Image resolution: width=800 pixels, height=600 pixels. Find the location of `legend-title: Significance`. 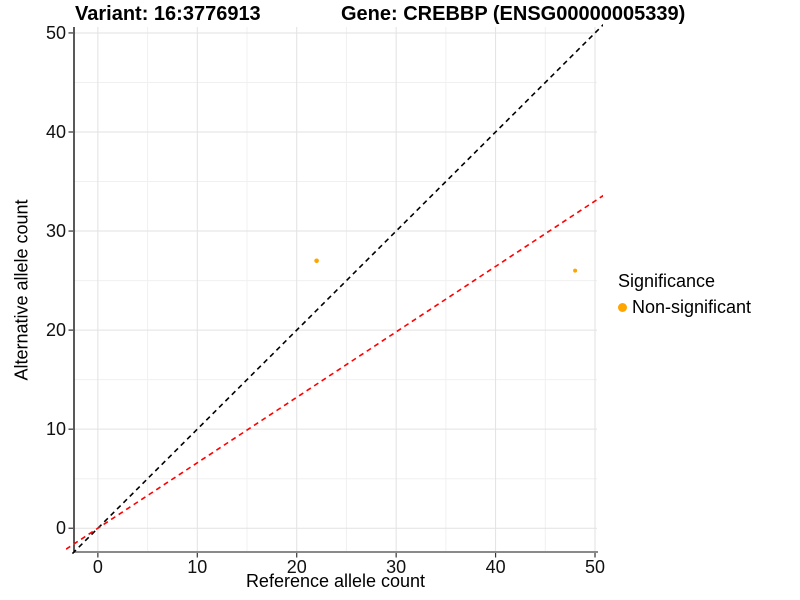

legend-title: Significance is located at coordinates (667, 281).